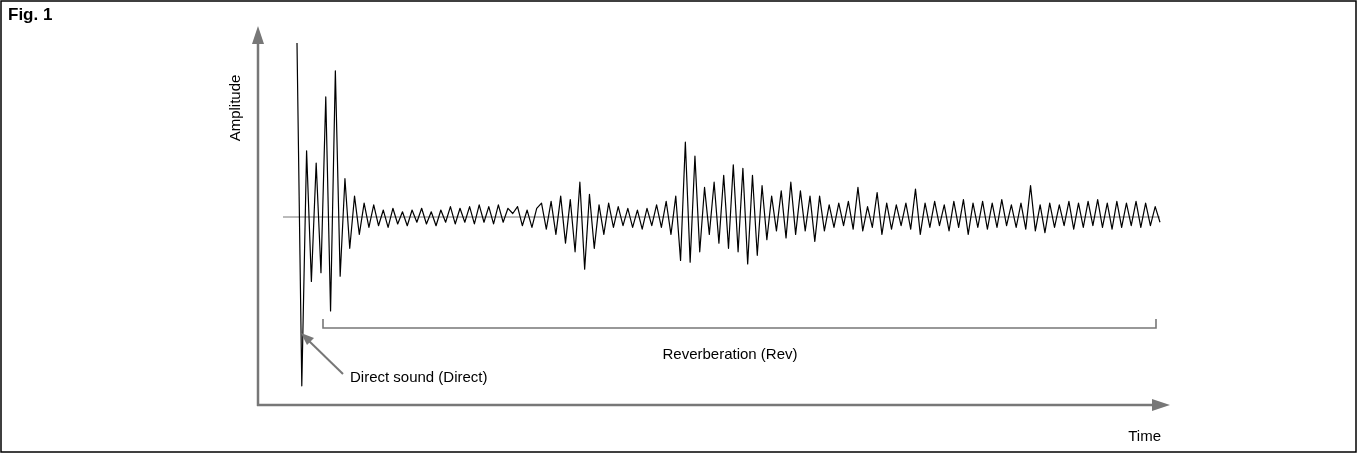 This screenshot has height=454, width=1358. What do you see at coordinates (234, 108) in the screenshot?
I see `y-axis-title: Amplitude` at bounding box center [234, 108].